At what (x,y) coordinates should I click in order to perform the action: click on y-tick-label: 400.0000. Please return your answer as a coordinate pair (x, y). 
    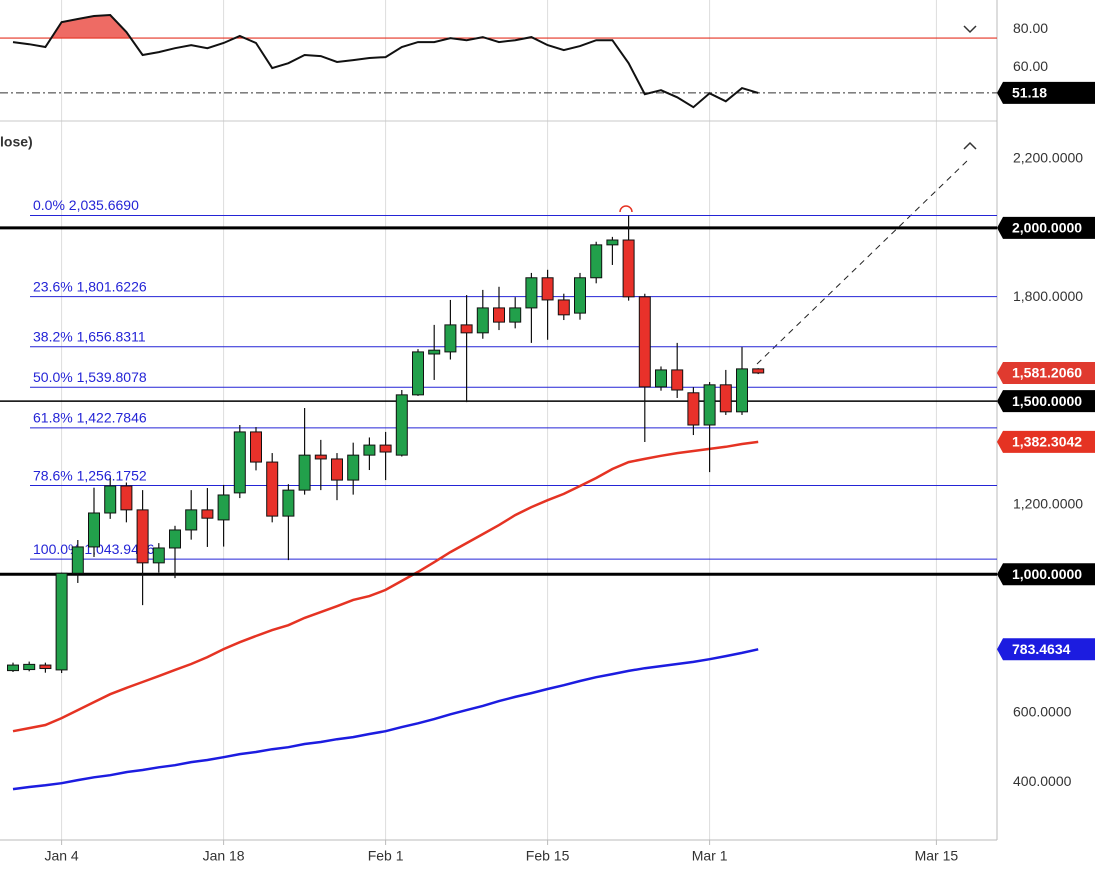
    Looking at the image, I should click on (1042, 781).